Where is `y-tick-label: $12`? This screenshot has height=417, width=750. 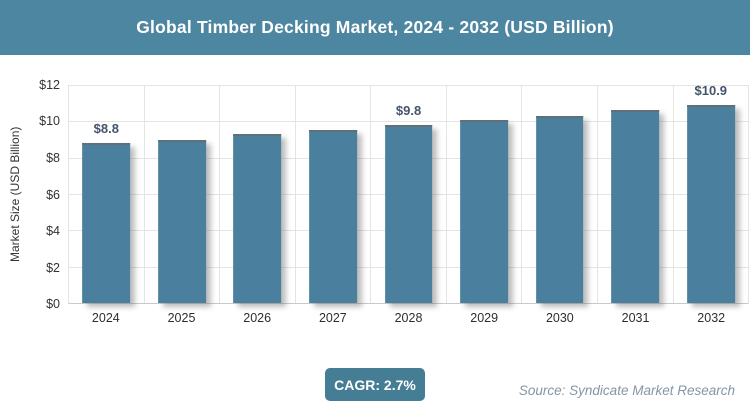 y-tick-label: $12 is located at coordinates (49, 85).